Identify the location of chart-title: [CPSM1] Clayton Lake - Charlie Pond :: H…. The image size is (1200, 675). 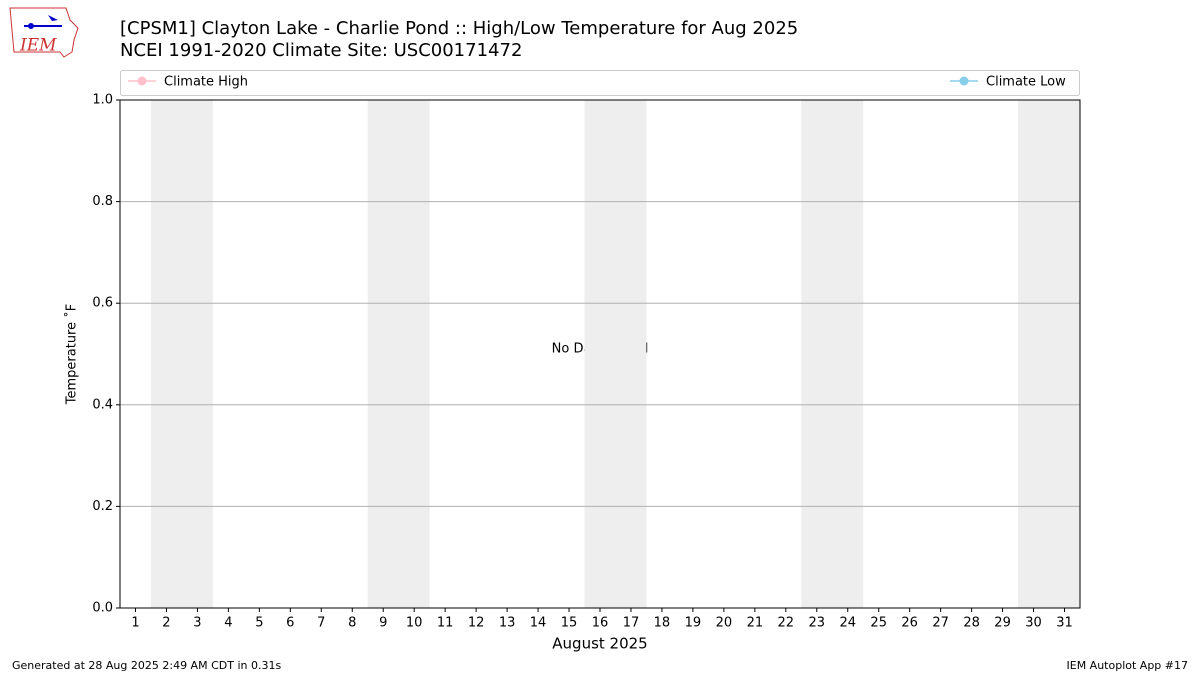
(459, 28).